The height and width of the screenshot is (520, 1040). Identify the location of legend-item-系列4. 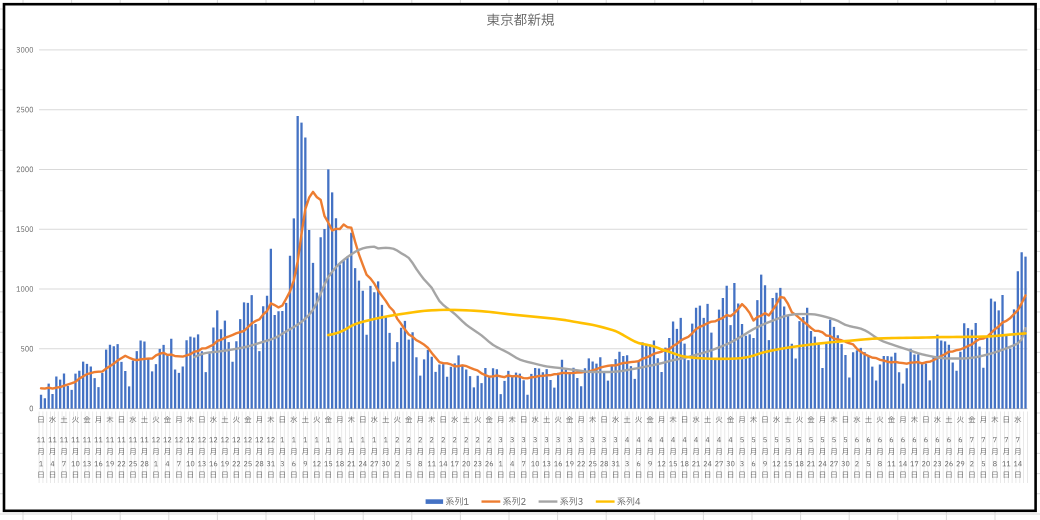
(618, 501).